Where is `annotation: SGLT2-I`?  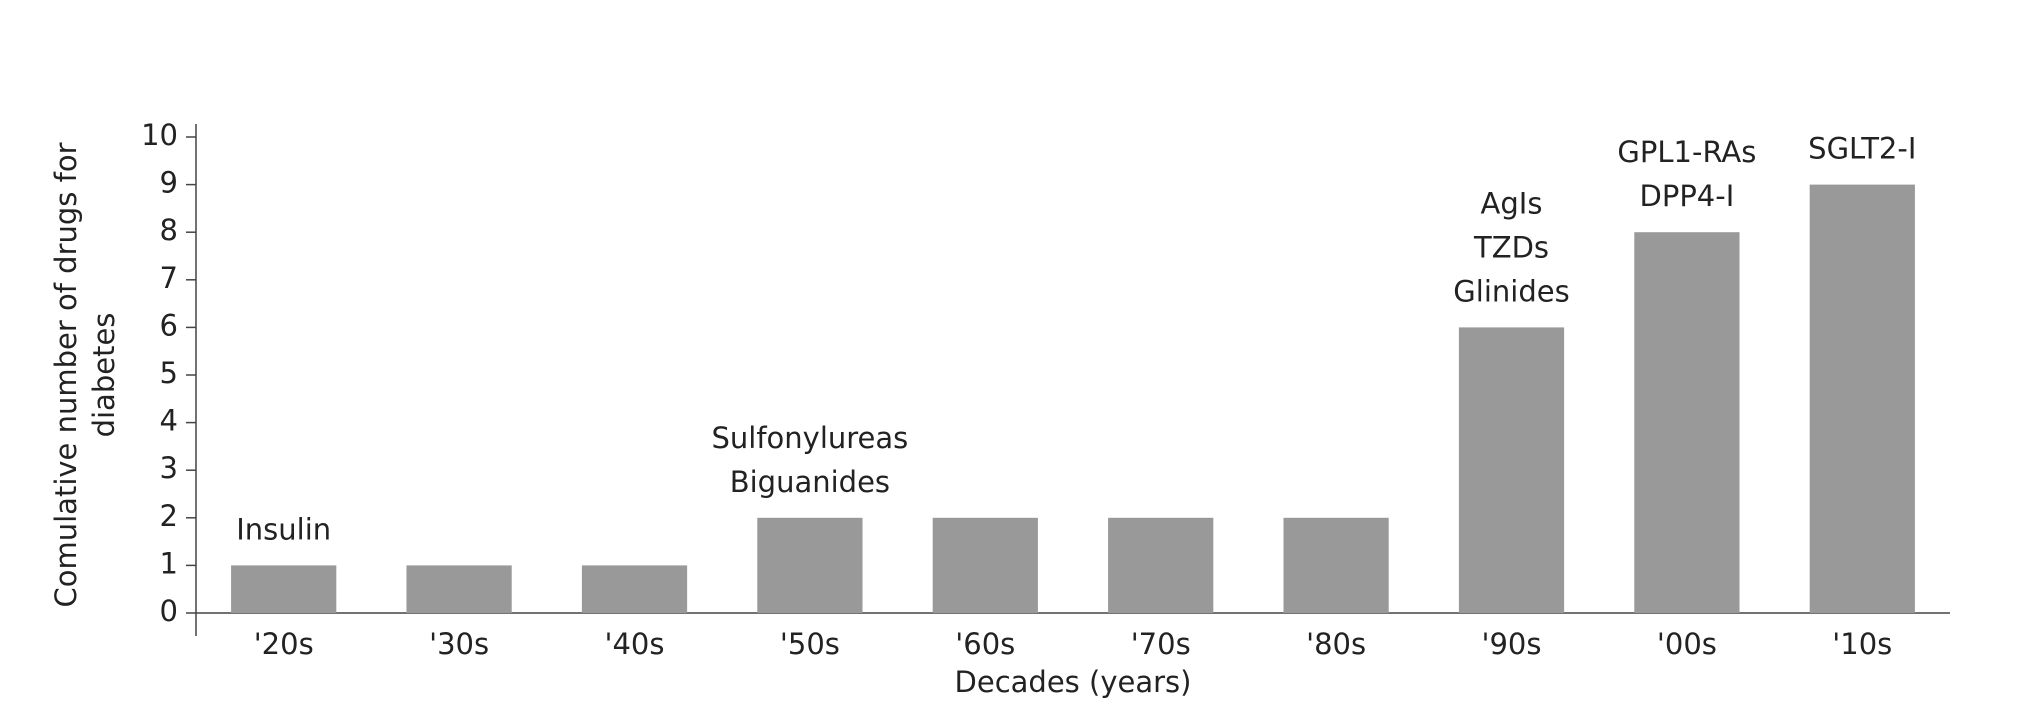 annotation: SGLT2-I is located at coordinates (1862, 149).